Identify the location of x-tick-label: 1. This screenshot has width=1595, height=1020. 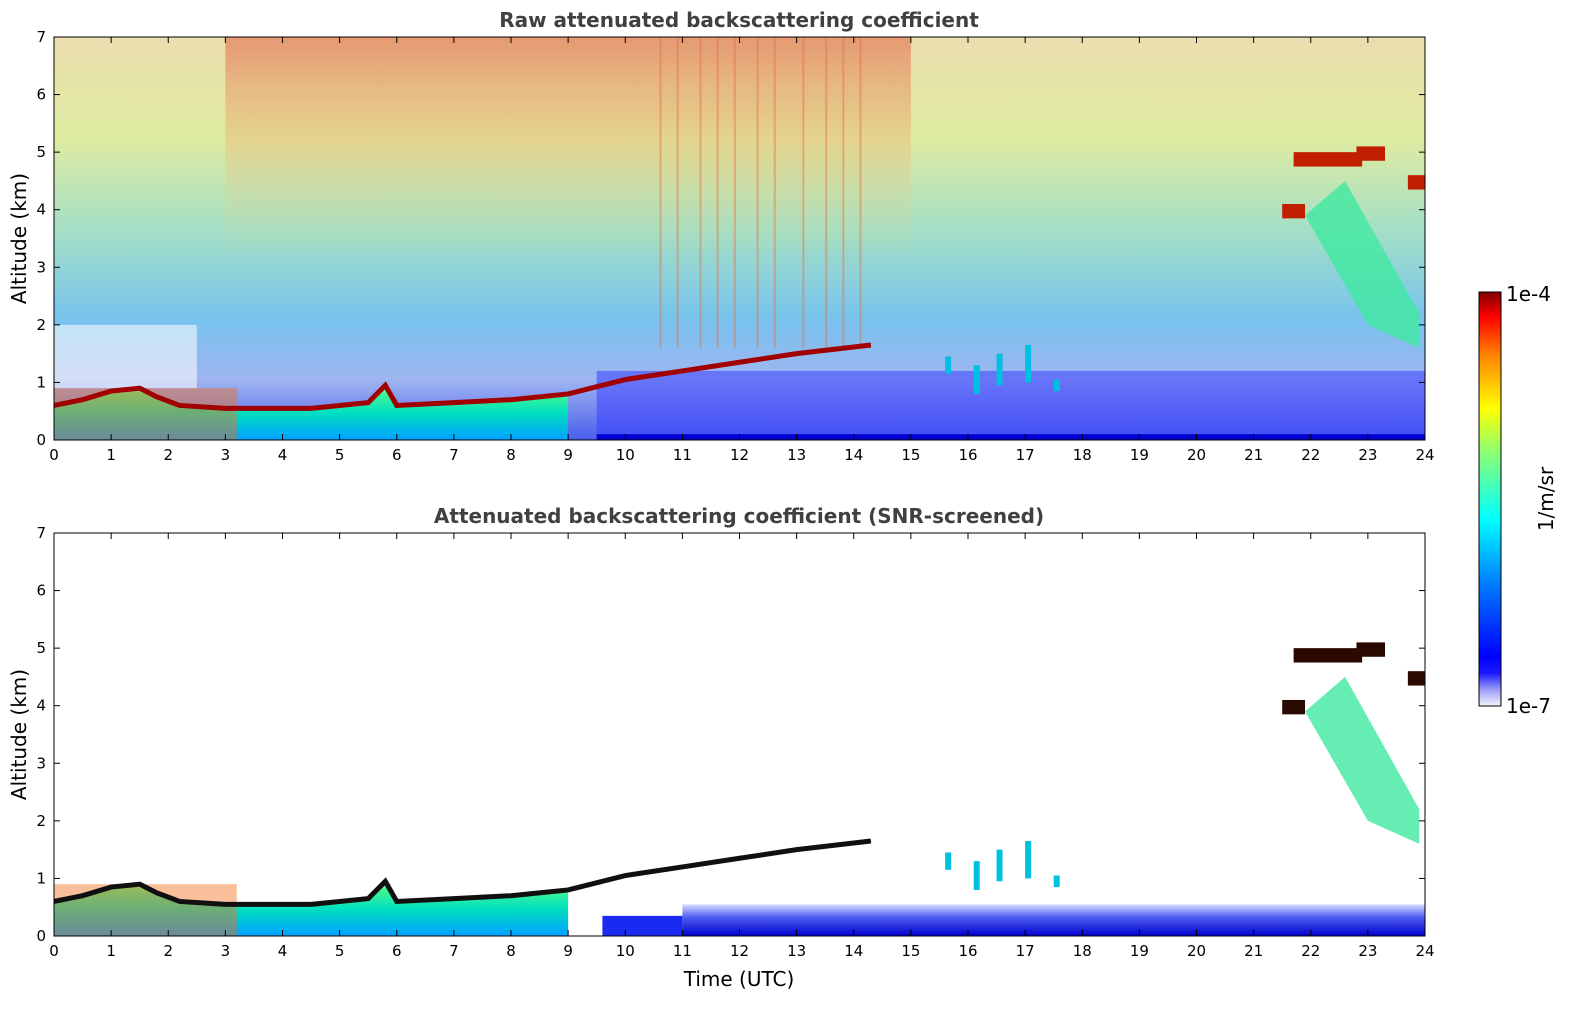
(111, 455).